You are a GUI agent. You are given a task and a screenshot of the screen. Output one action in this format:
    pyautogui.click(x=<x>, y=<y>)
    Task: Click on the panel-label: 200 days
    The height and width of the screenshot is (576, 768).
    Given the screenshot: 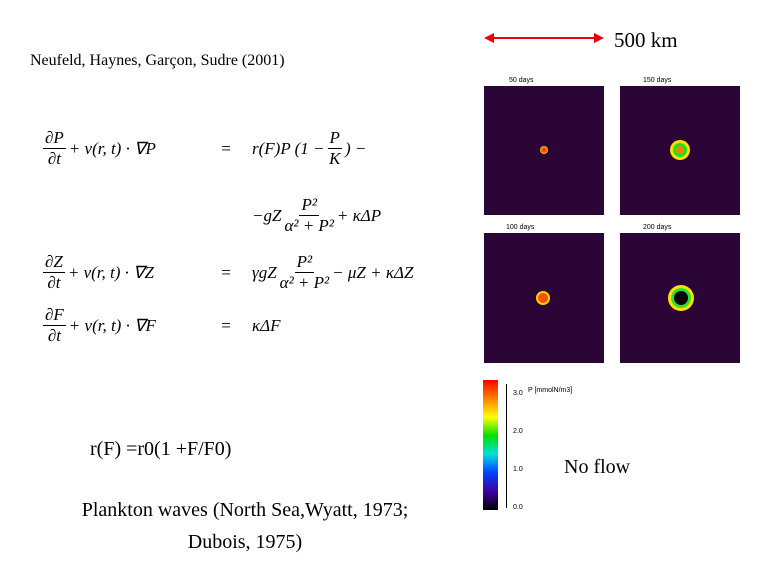 What is the action you would take?
    pyautogui.click(x=657, y=227)
    